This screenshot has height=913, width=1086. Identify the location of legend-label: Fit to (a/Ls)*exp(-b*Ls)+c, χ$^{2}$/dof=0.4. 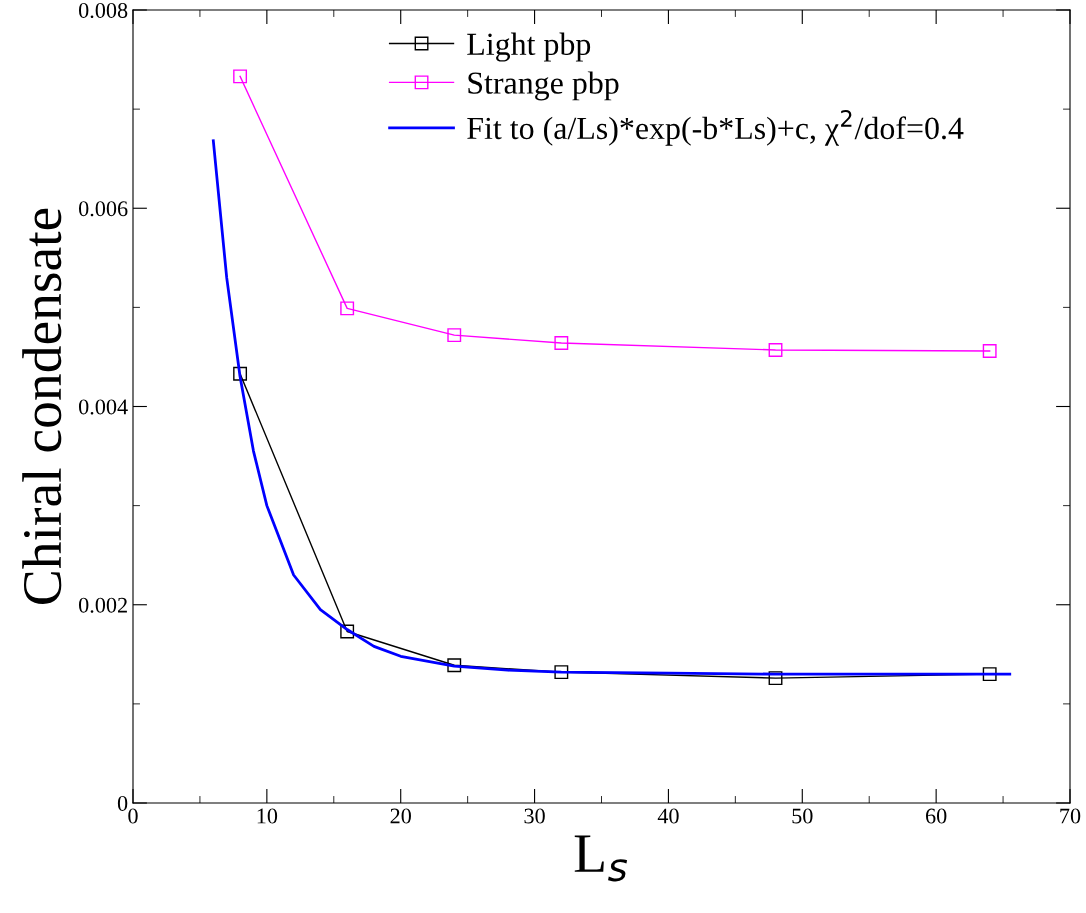
(715, 128).